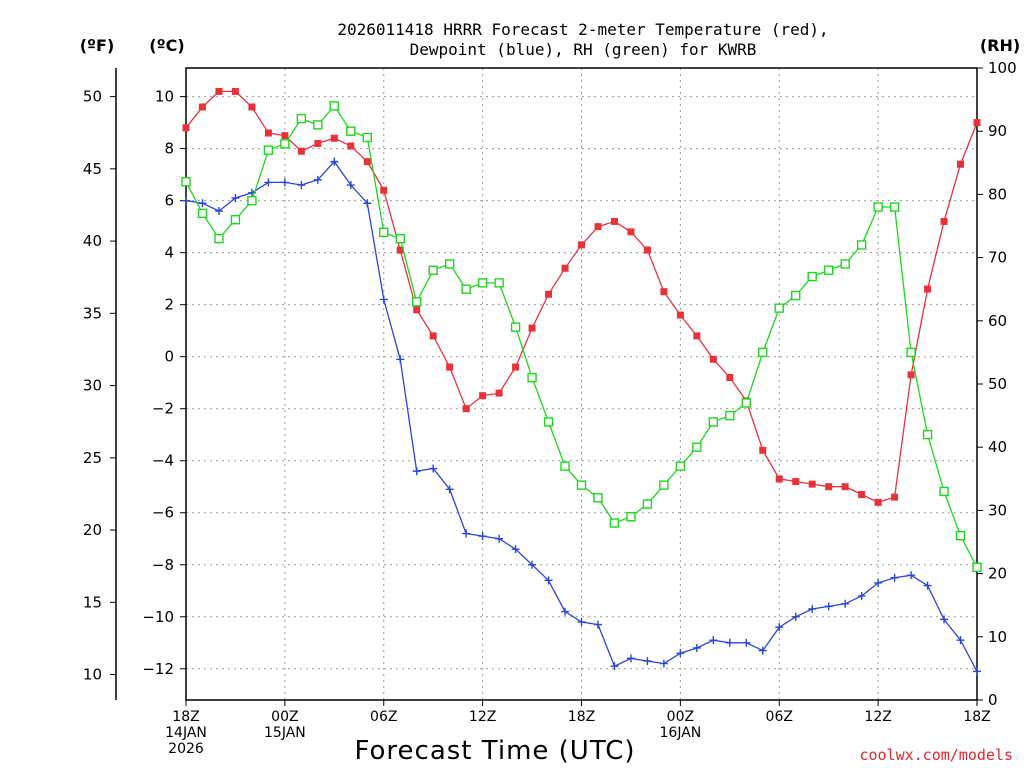  What do you see at coordinates (163, 565) in the screenshot?
I see `celsius-tick-label: −8` at bounding box center [163, 565].